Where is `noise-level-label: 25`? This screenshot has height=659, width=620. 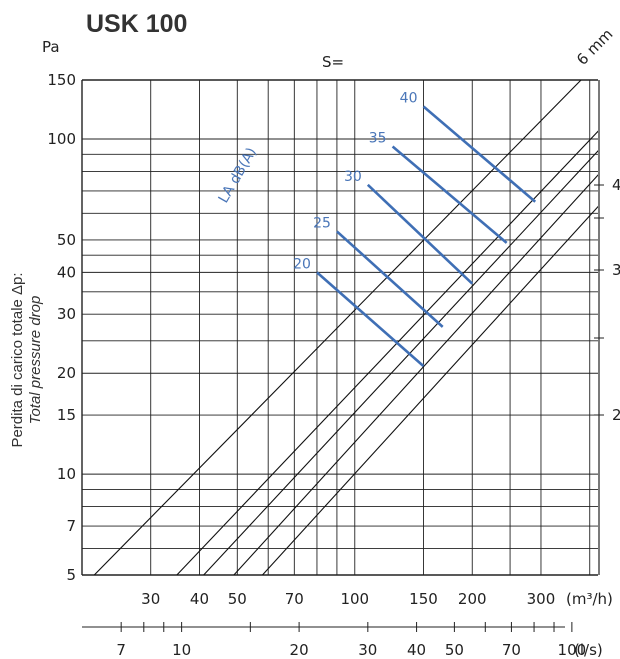 noise-level-label: 25 is located at coordinates (322, 223).